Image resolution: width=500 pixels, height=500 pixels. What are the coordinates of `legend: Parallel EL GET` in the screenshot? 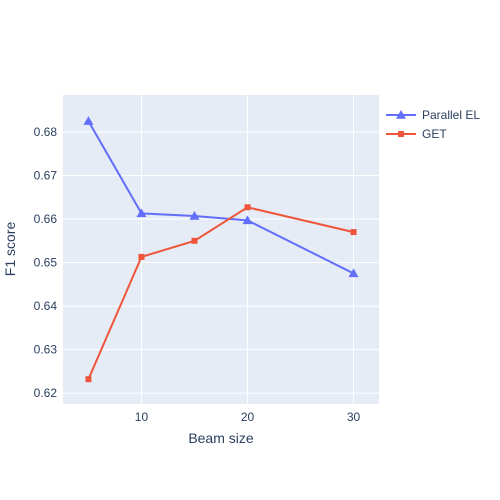 It's located at (433, 124).